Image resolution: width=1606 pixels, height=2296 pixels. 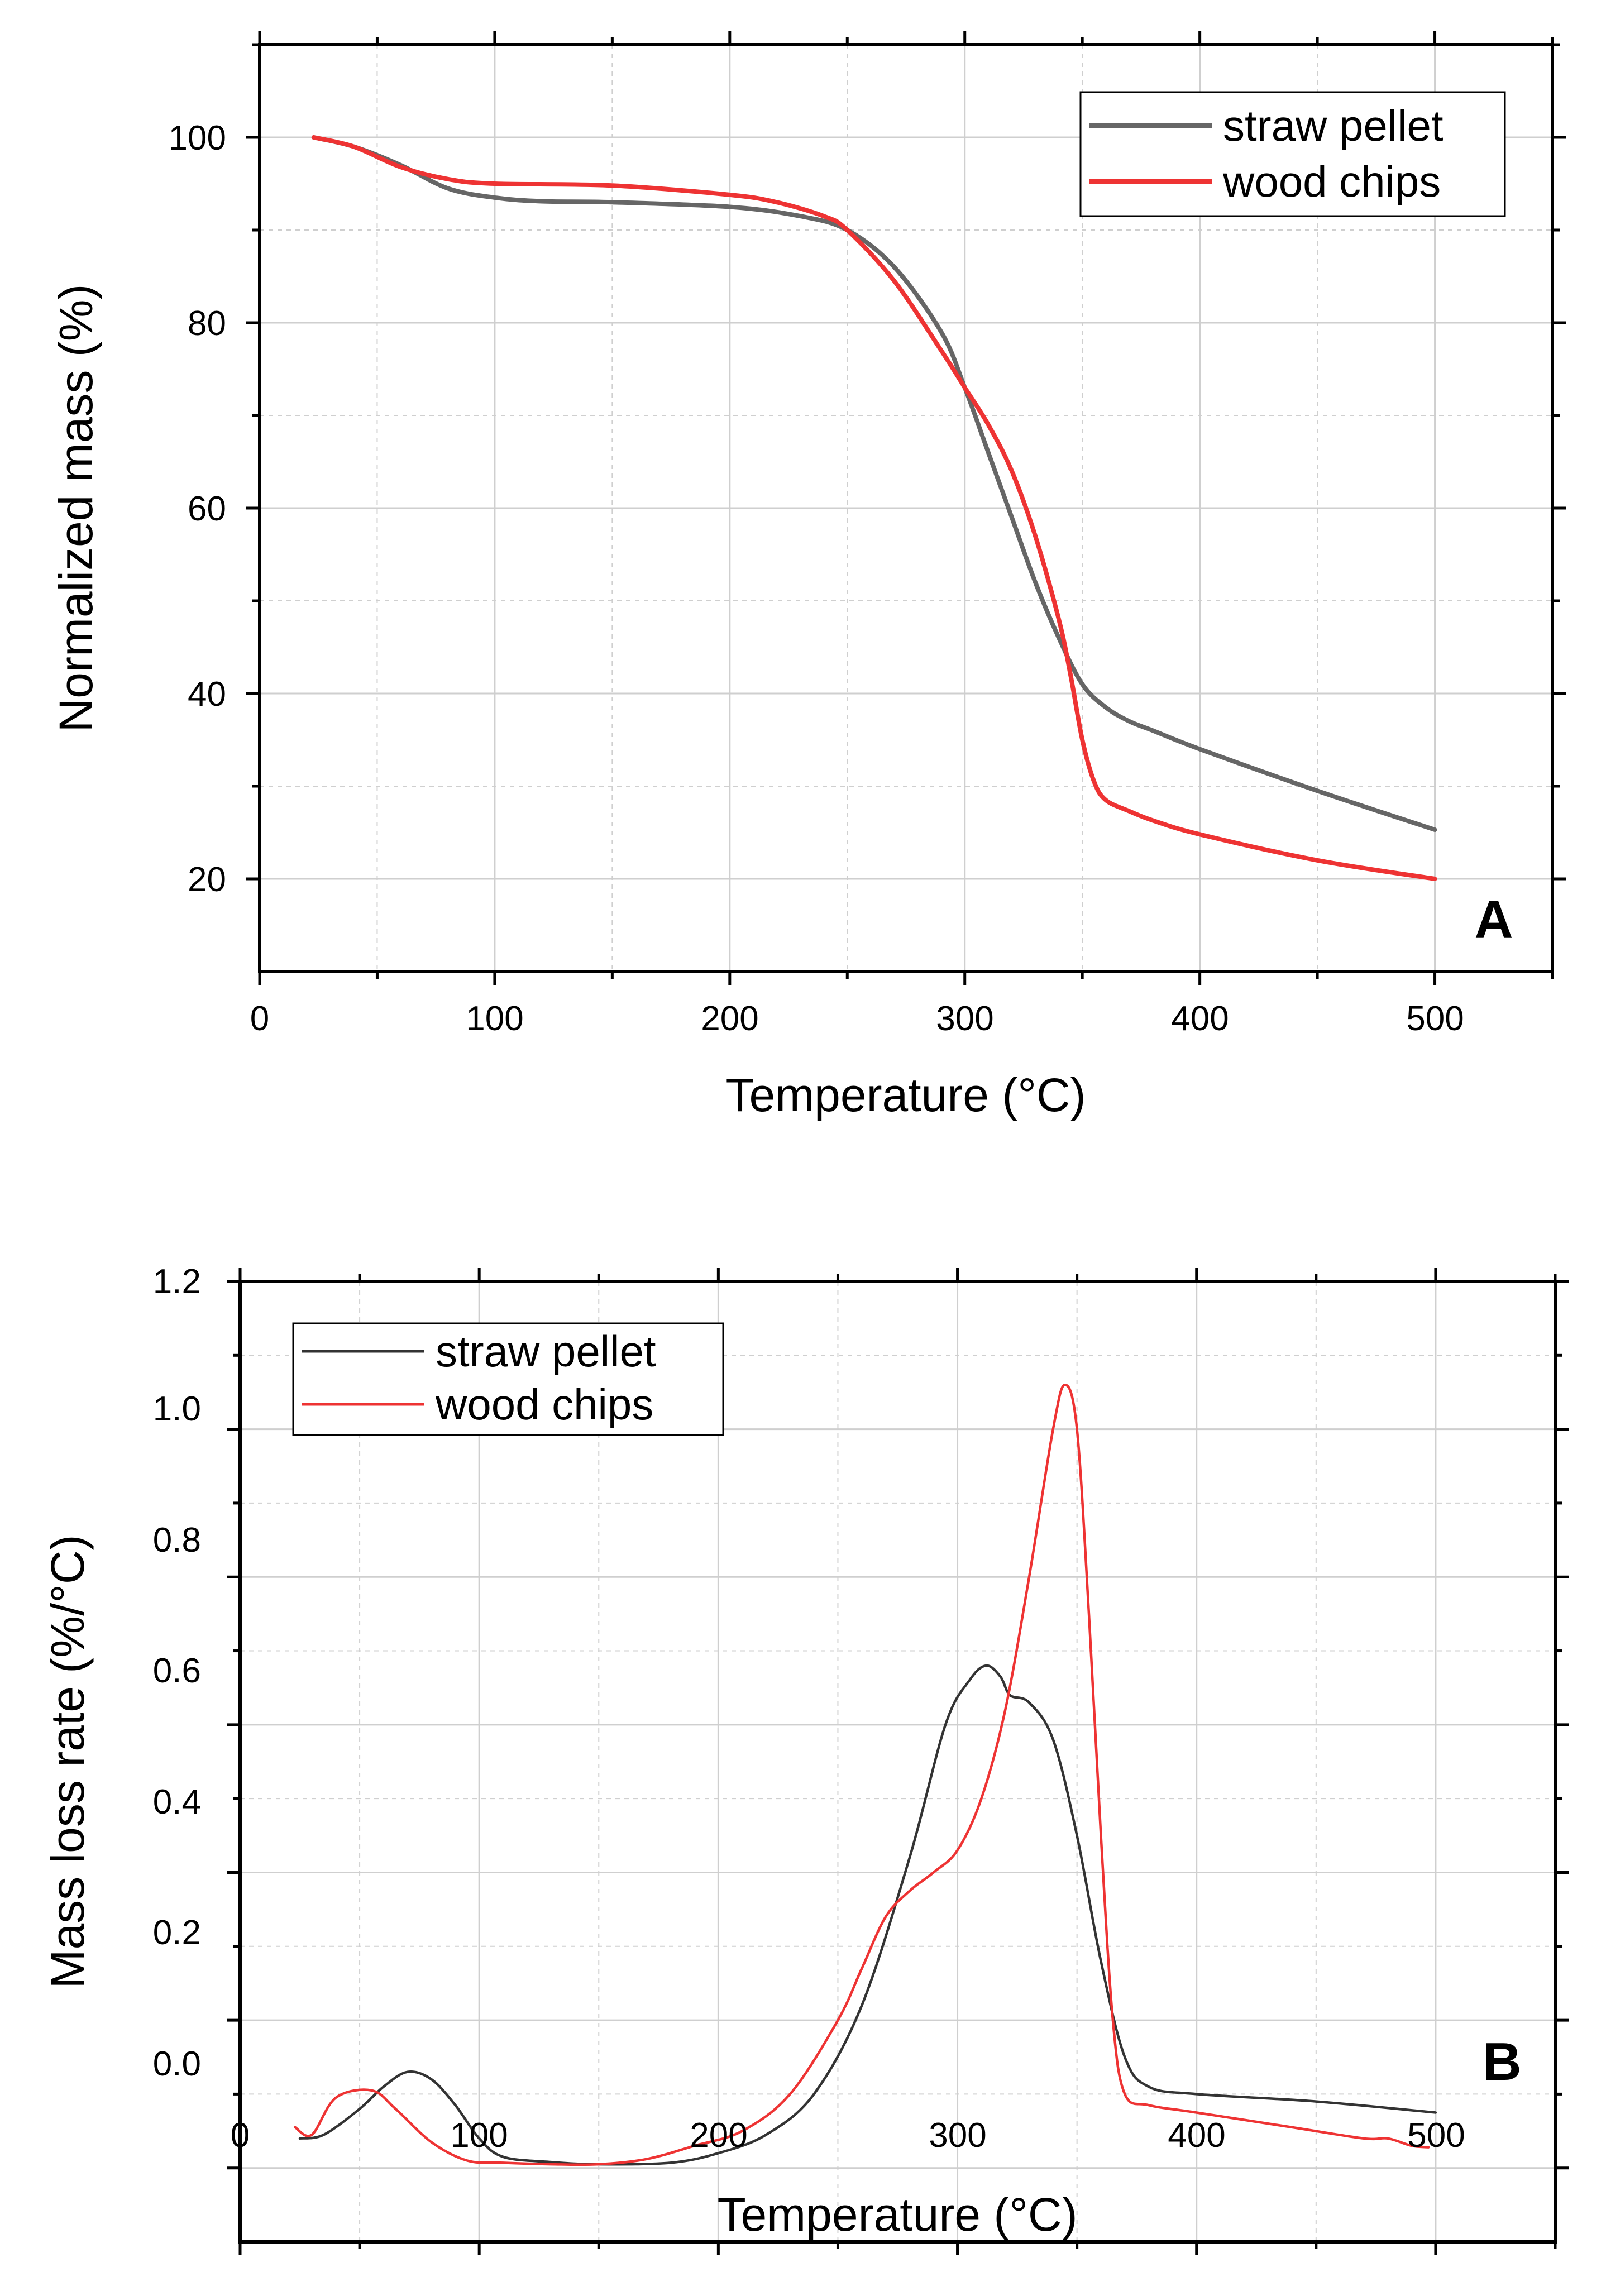 What do you see at coordinates (207, 694) in the screenshot?
I see `y-tick-label: 40` at bounding box center [207, 694].